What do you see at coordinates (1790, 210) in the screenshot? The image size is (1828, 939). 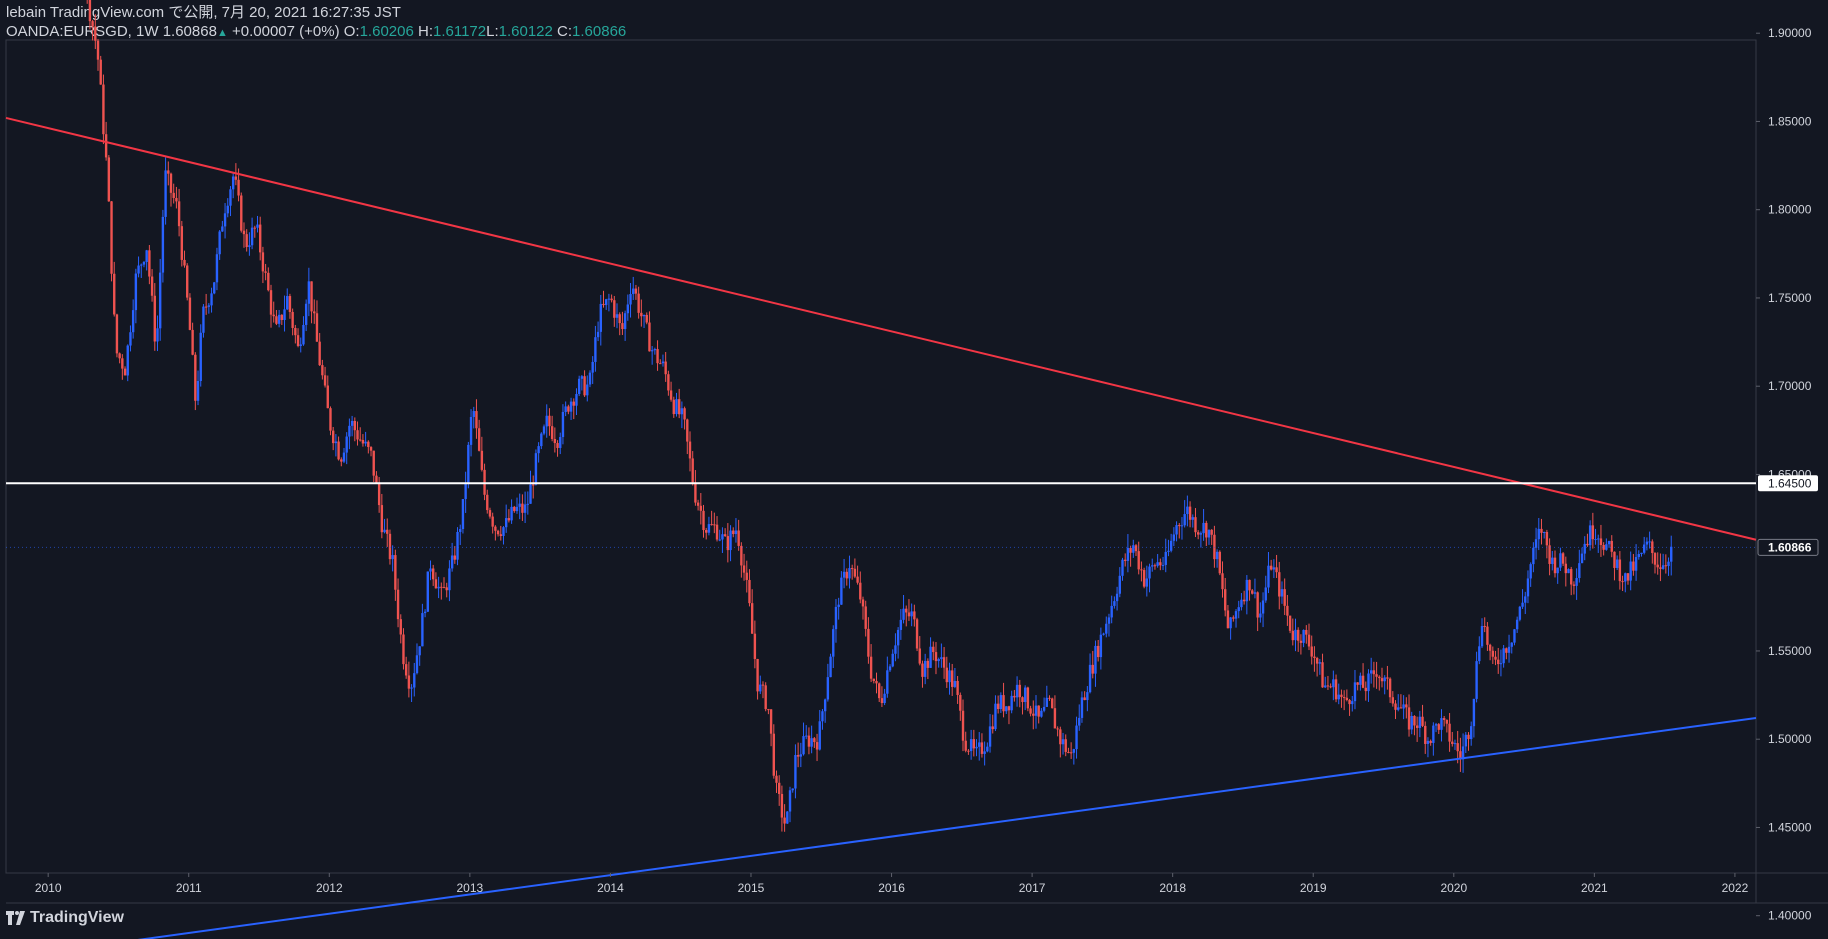 I see `price-tick-label: 1.80000` at bounding box center [1790, 210].